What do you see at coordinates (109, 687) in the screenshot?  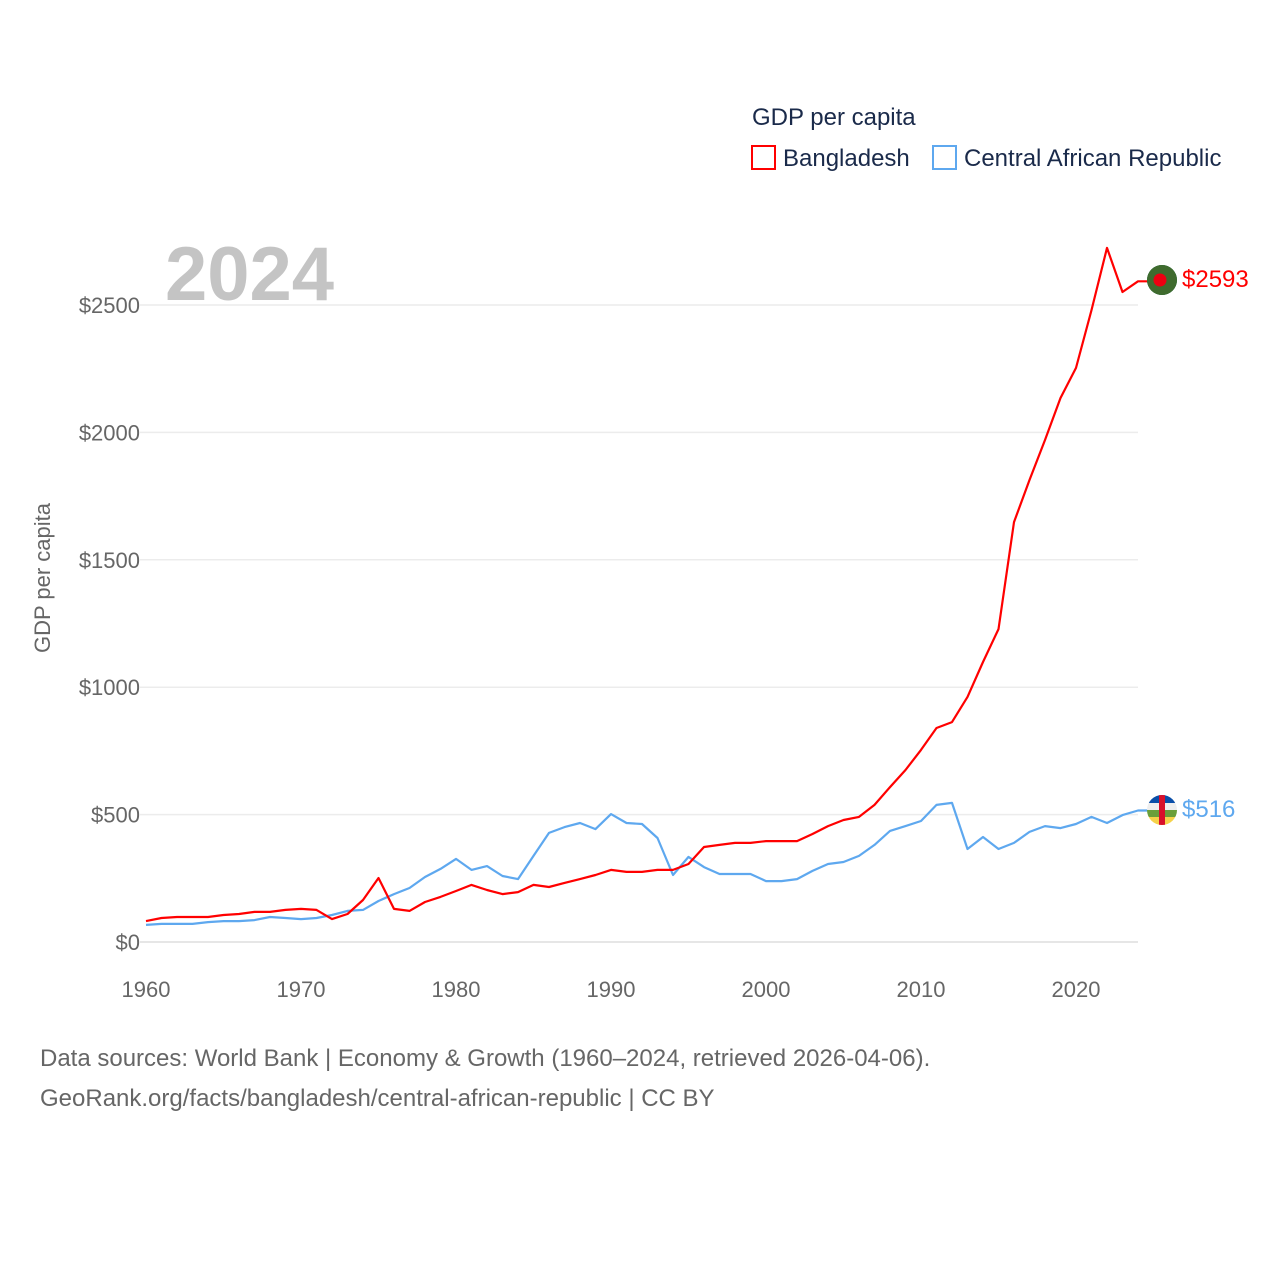 I see `y-tick-label: $1000` at bounding box center [109, 687].